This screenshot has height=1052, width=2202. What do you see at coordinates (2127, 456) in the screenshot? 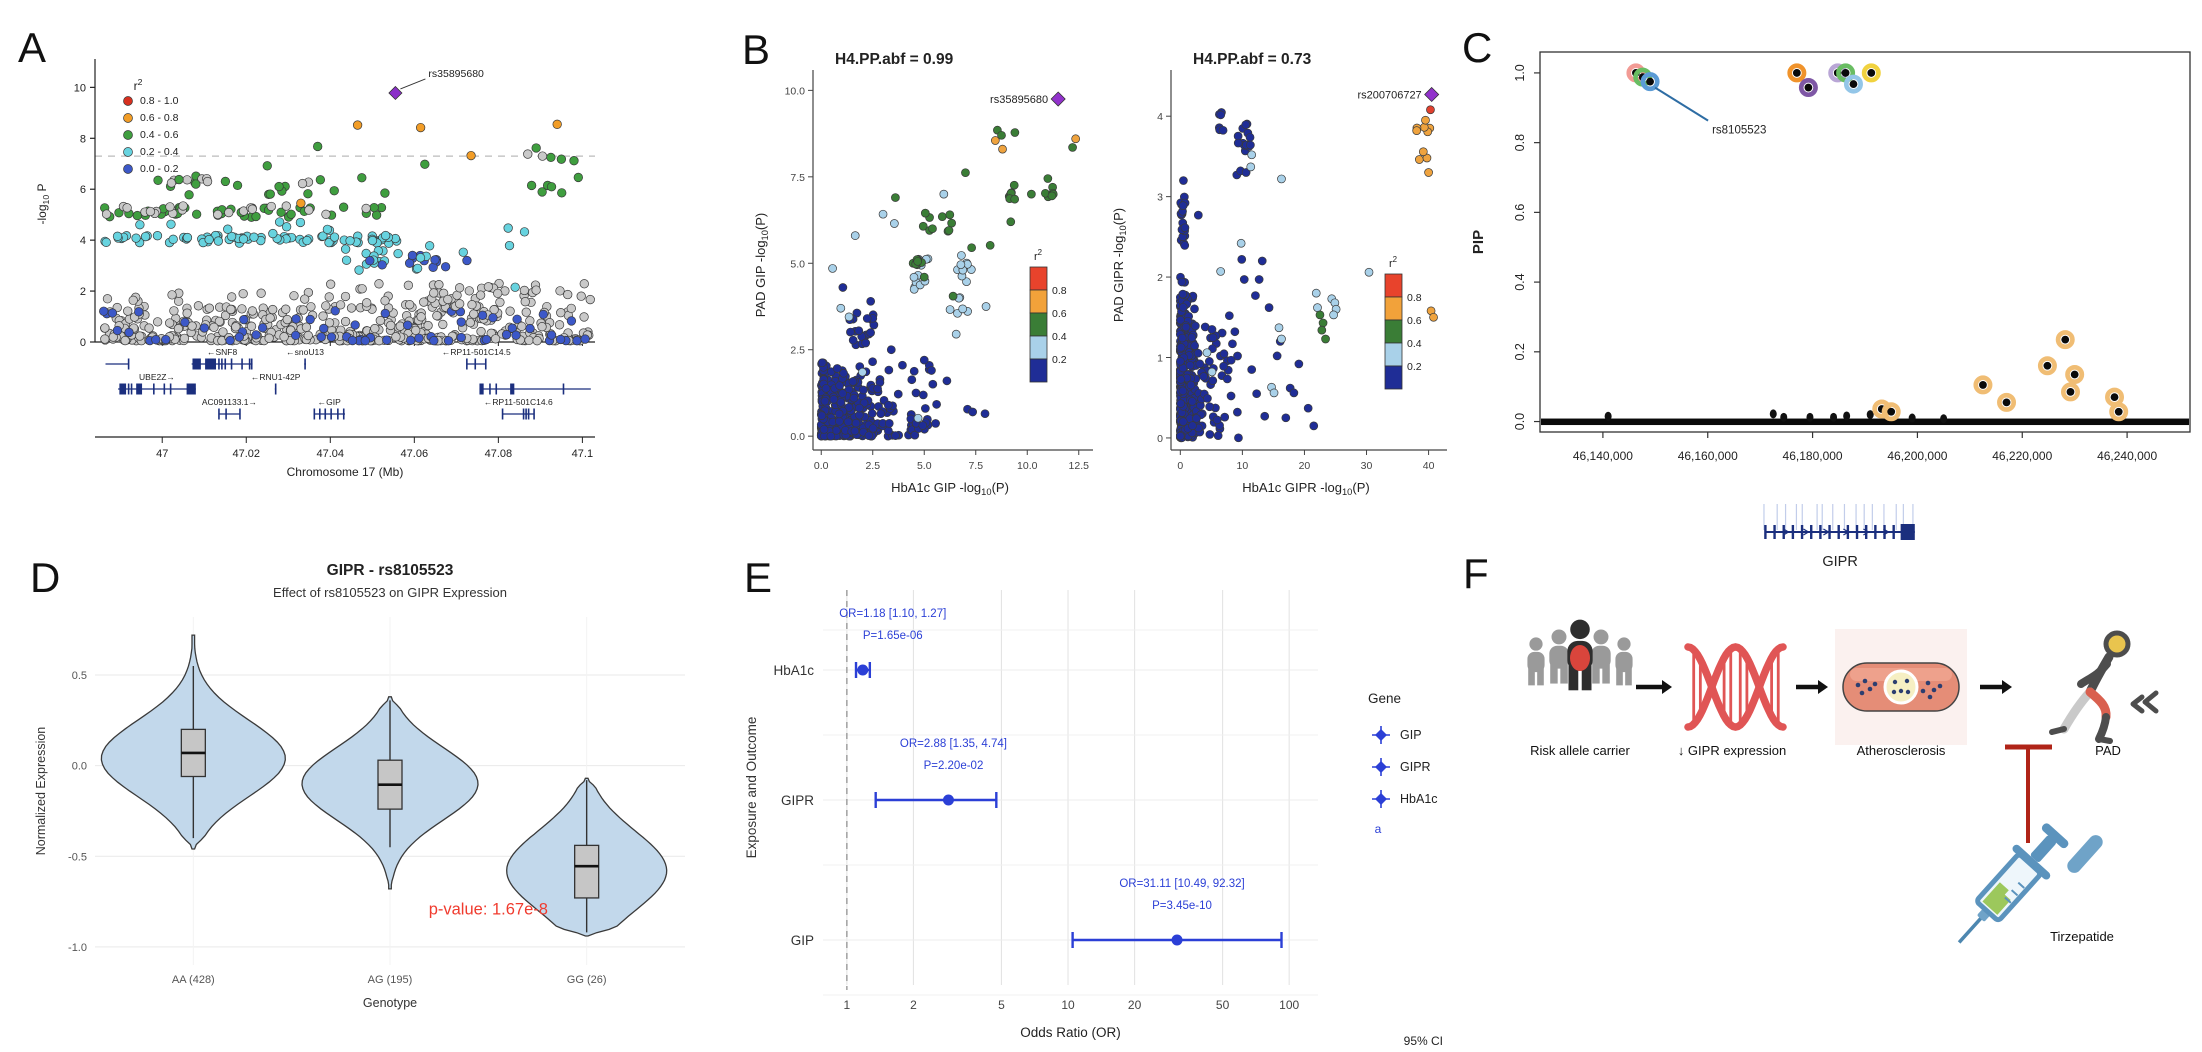
I see `x-tick-label: 46,240,000` at bounding box center [2127, 456].